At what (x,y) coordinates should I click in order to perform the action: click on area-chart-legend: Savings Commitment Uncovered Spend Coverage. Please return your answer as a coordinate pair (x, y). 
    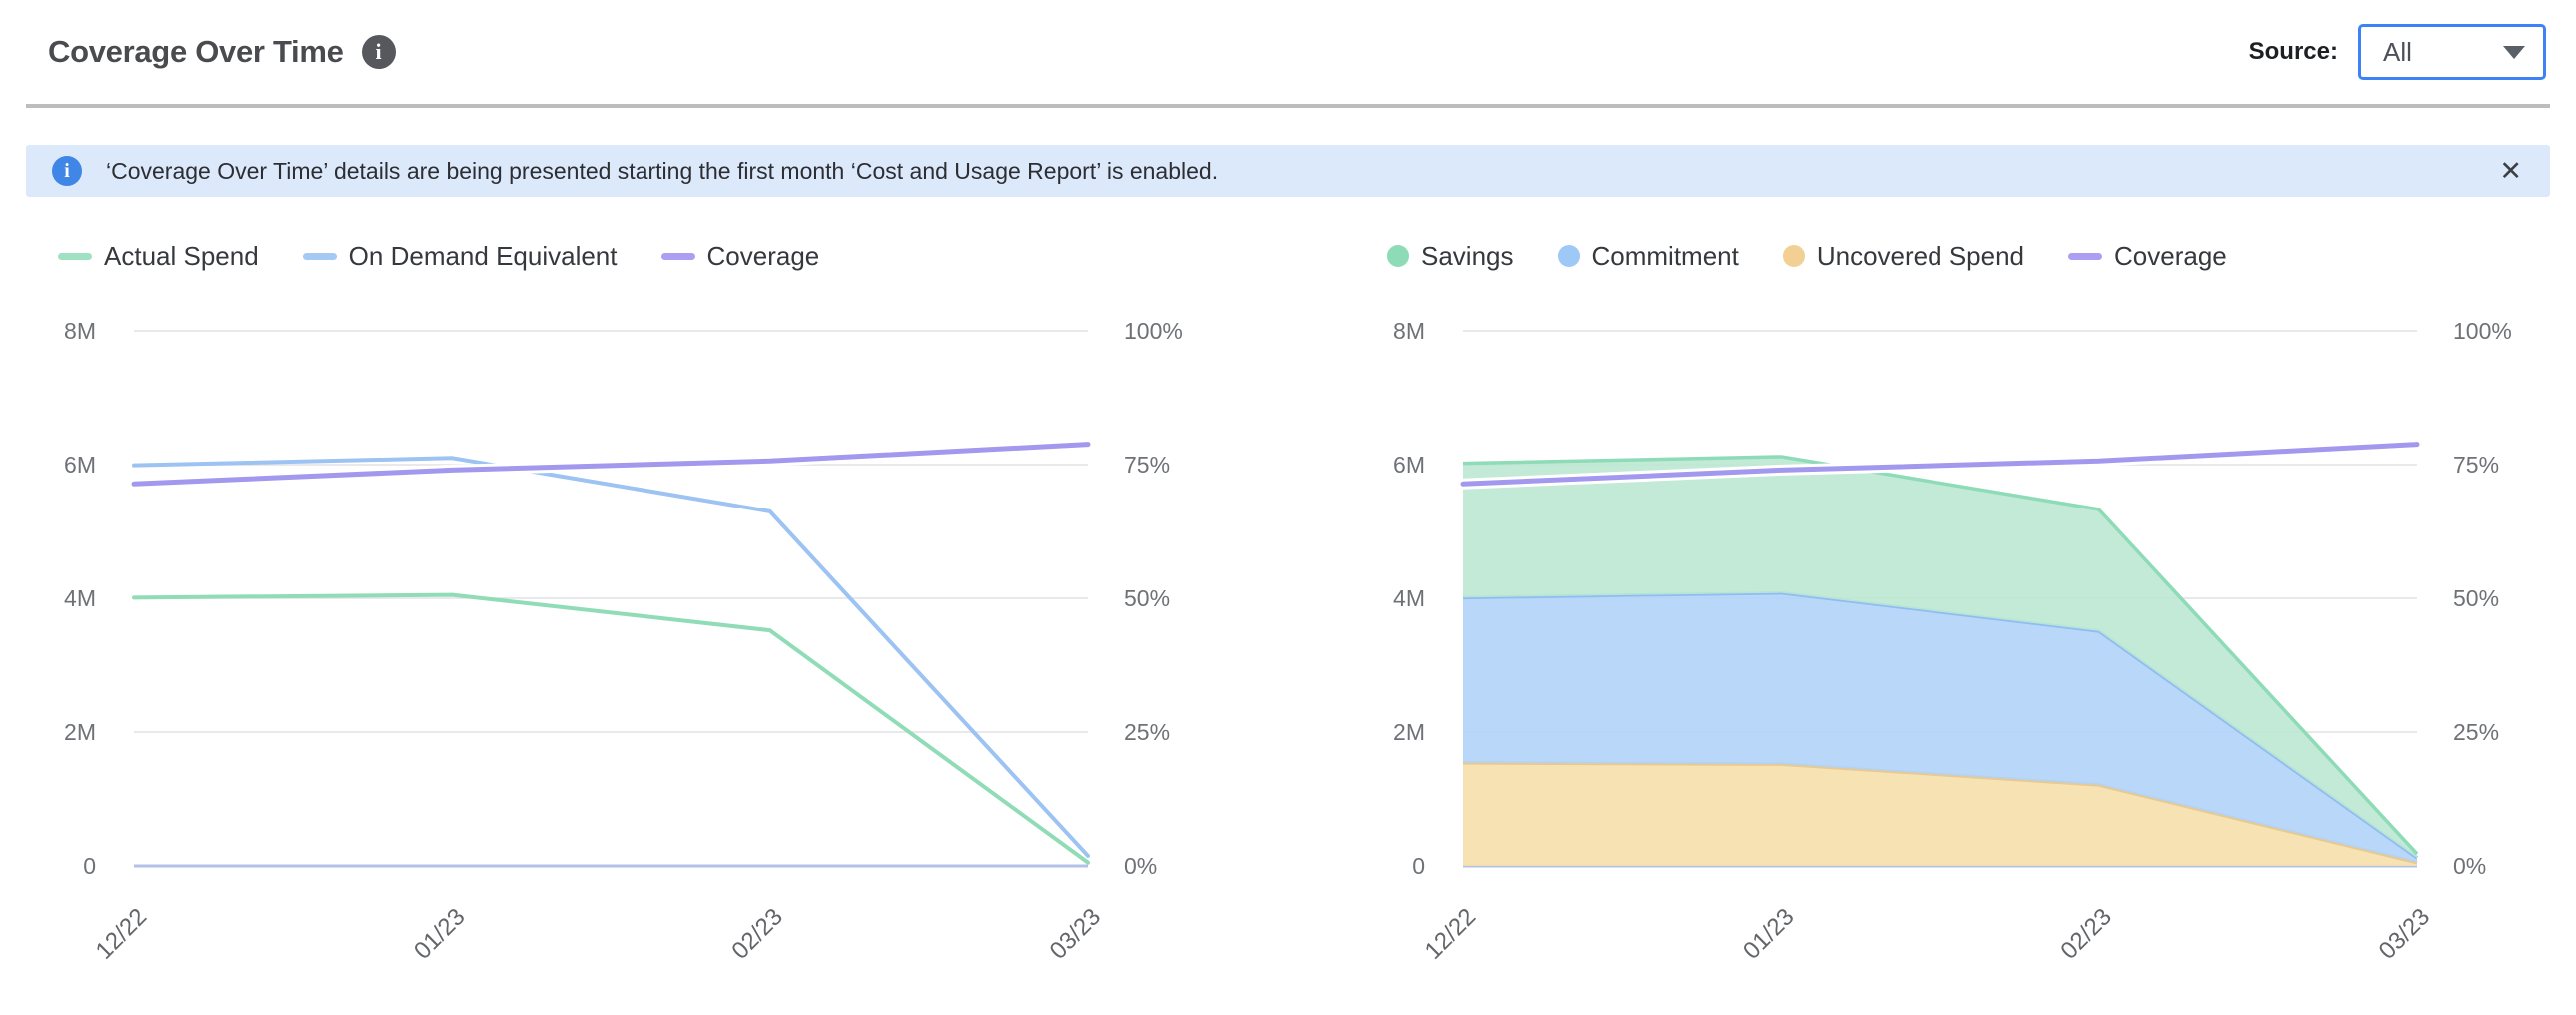
    Looking at the image, I should click on (1952, 256).